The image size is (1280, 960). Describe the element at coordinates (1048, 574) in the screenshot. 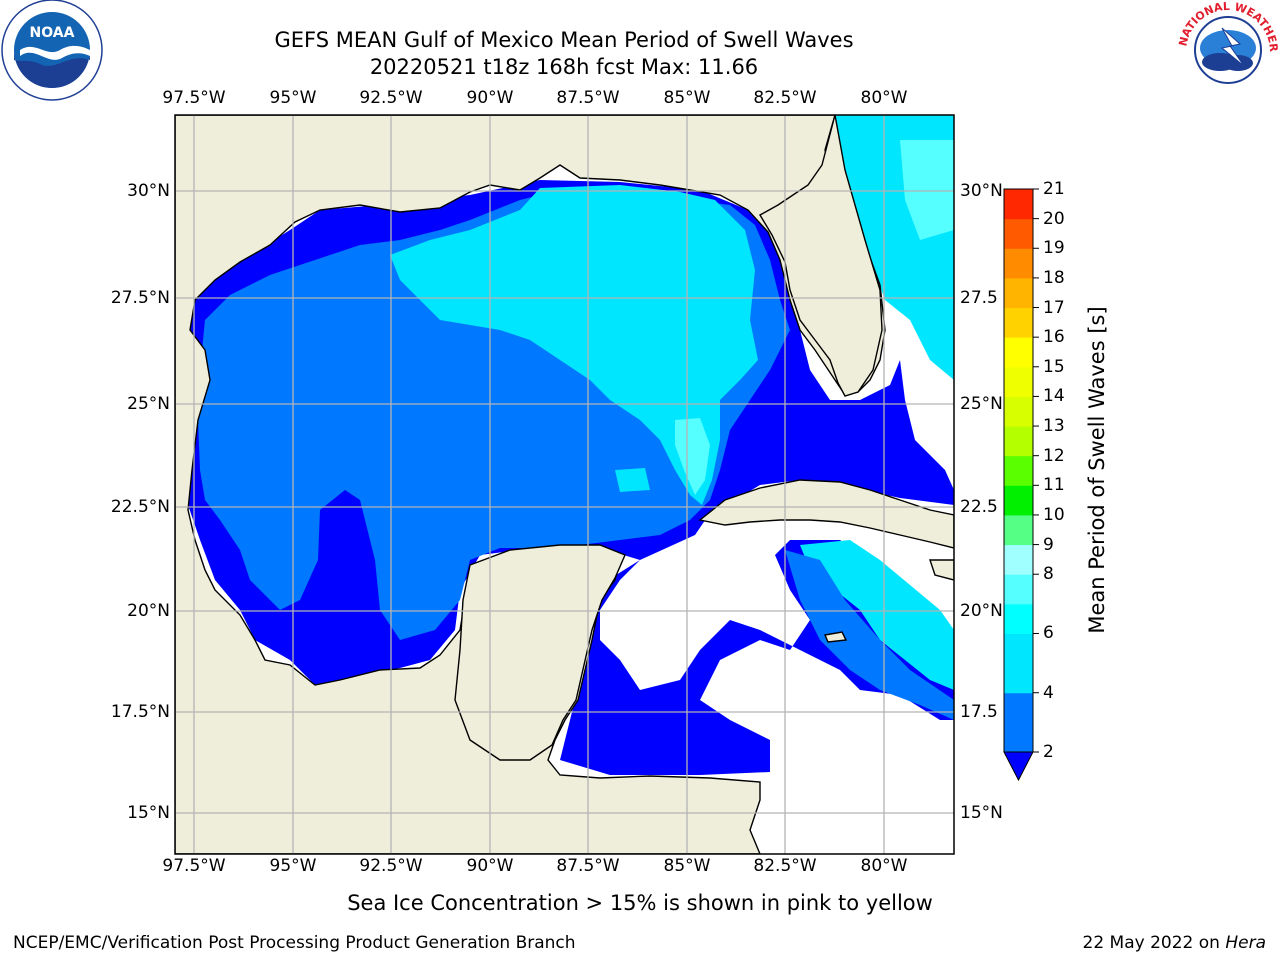

I see `colorbar-tick-label: 8` at that location.